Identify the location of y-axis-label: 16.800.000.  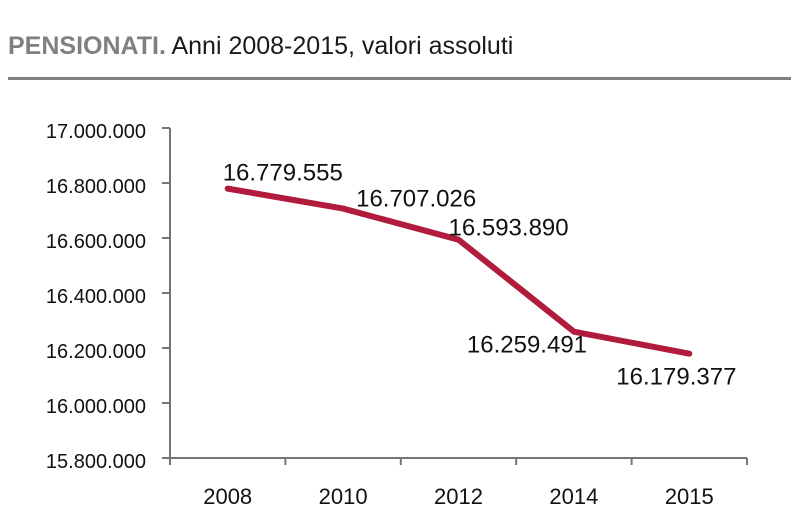
(96, 187).